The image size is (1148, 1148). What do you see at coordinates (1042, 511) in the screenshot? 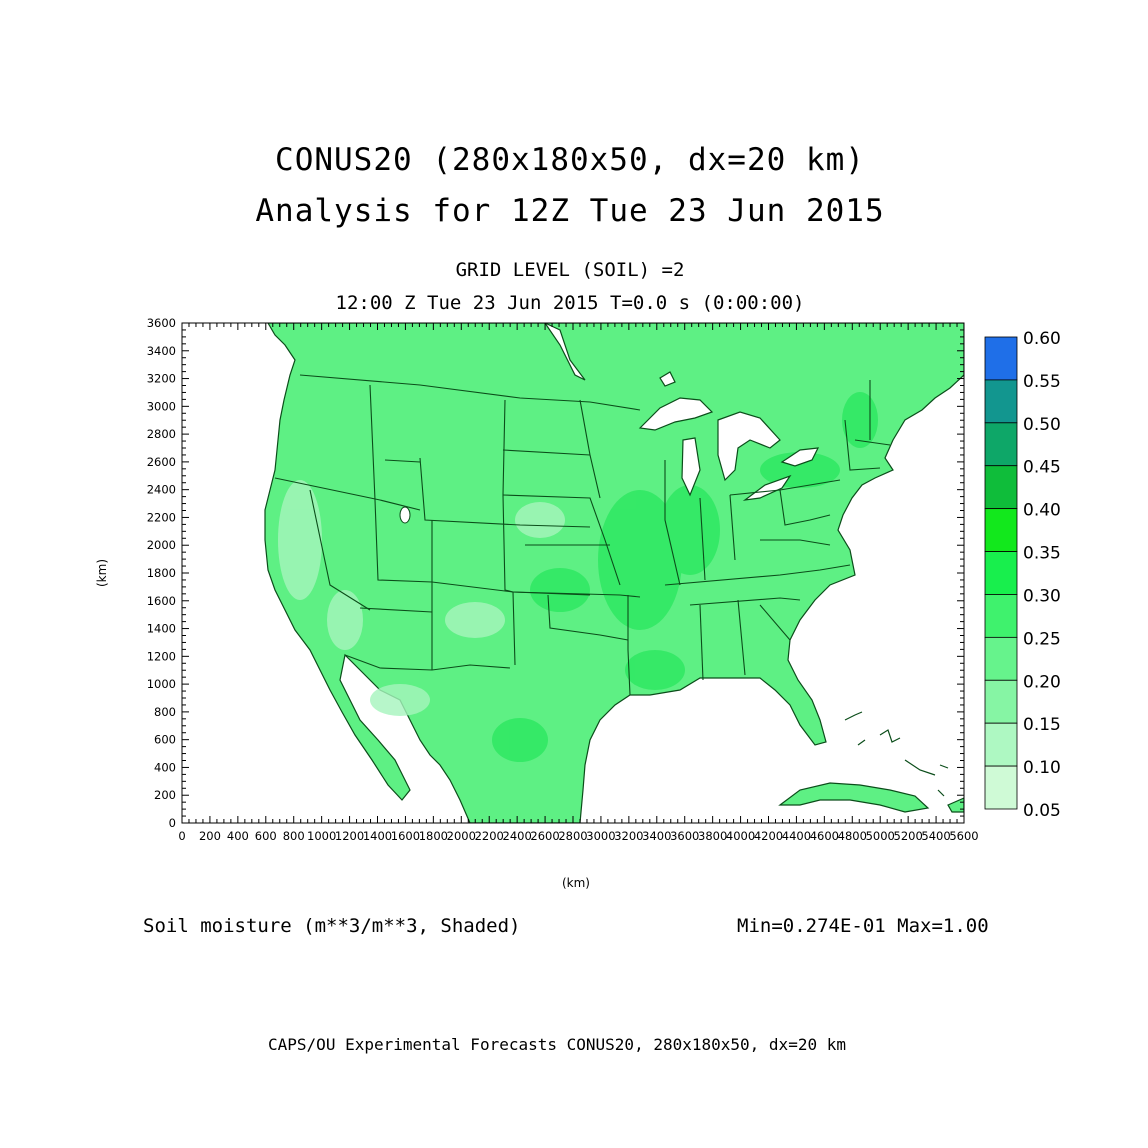
I see `colorbar-label: 0.40` at bounding box center [1042, 511].